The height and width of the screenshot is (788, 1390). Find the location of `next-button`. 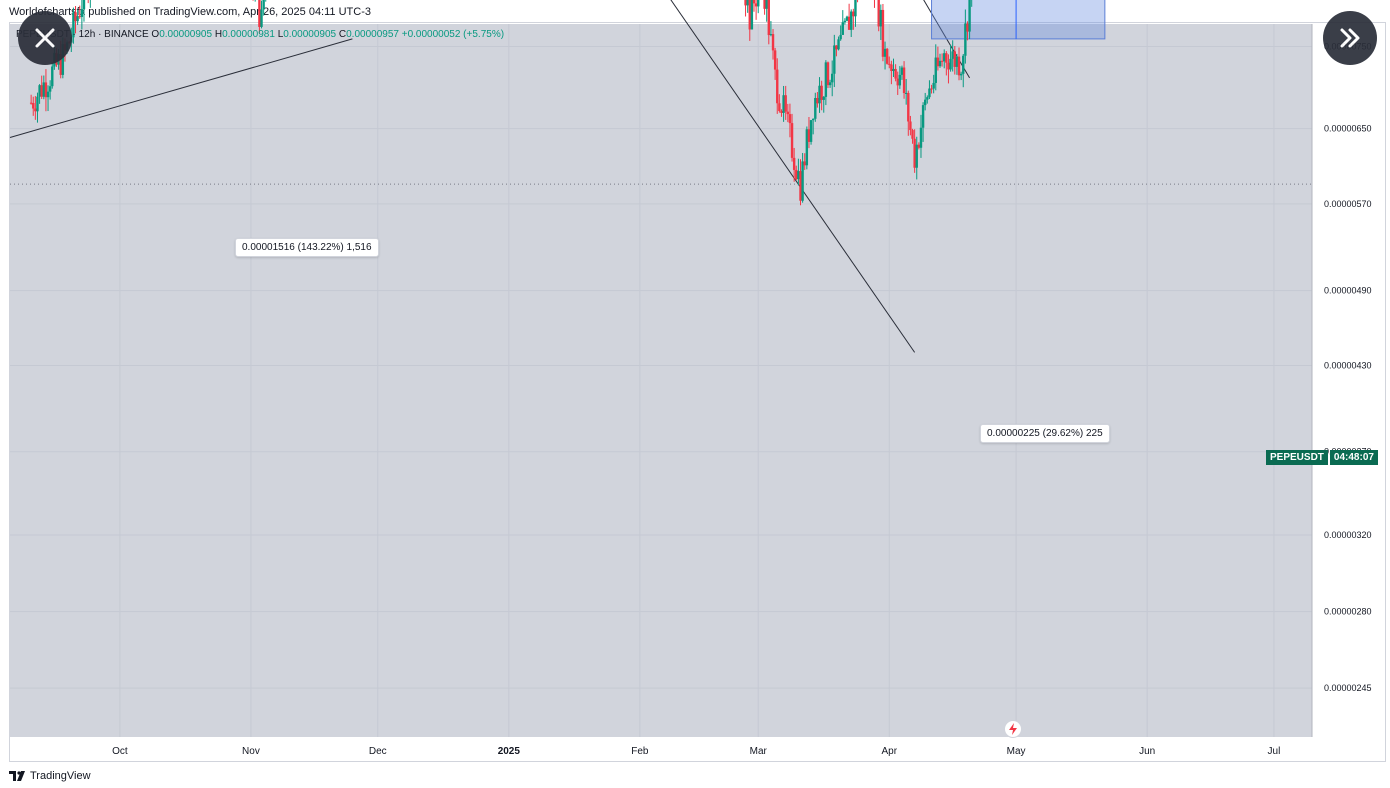

next-button is located at coordinates (1350, 38).